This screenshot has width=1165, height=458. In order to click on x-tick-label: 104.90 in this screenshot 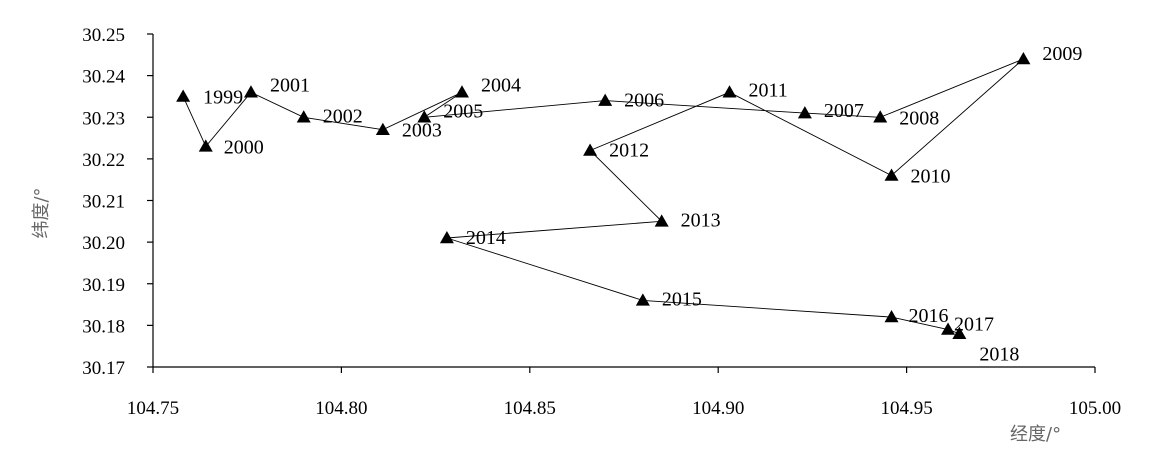, I will do `click(718, 408)`.